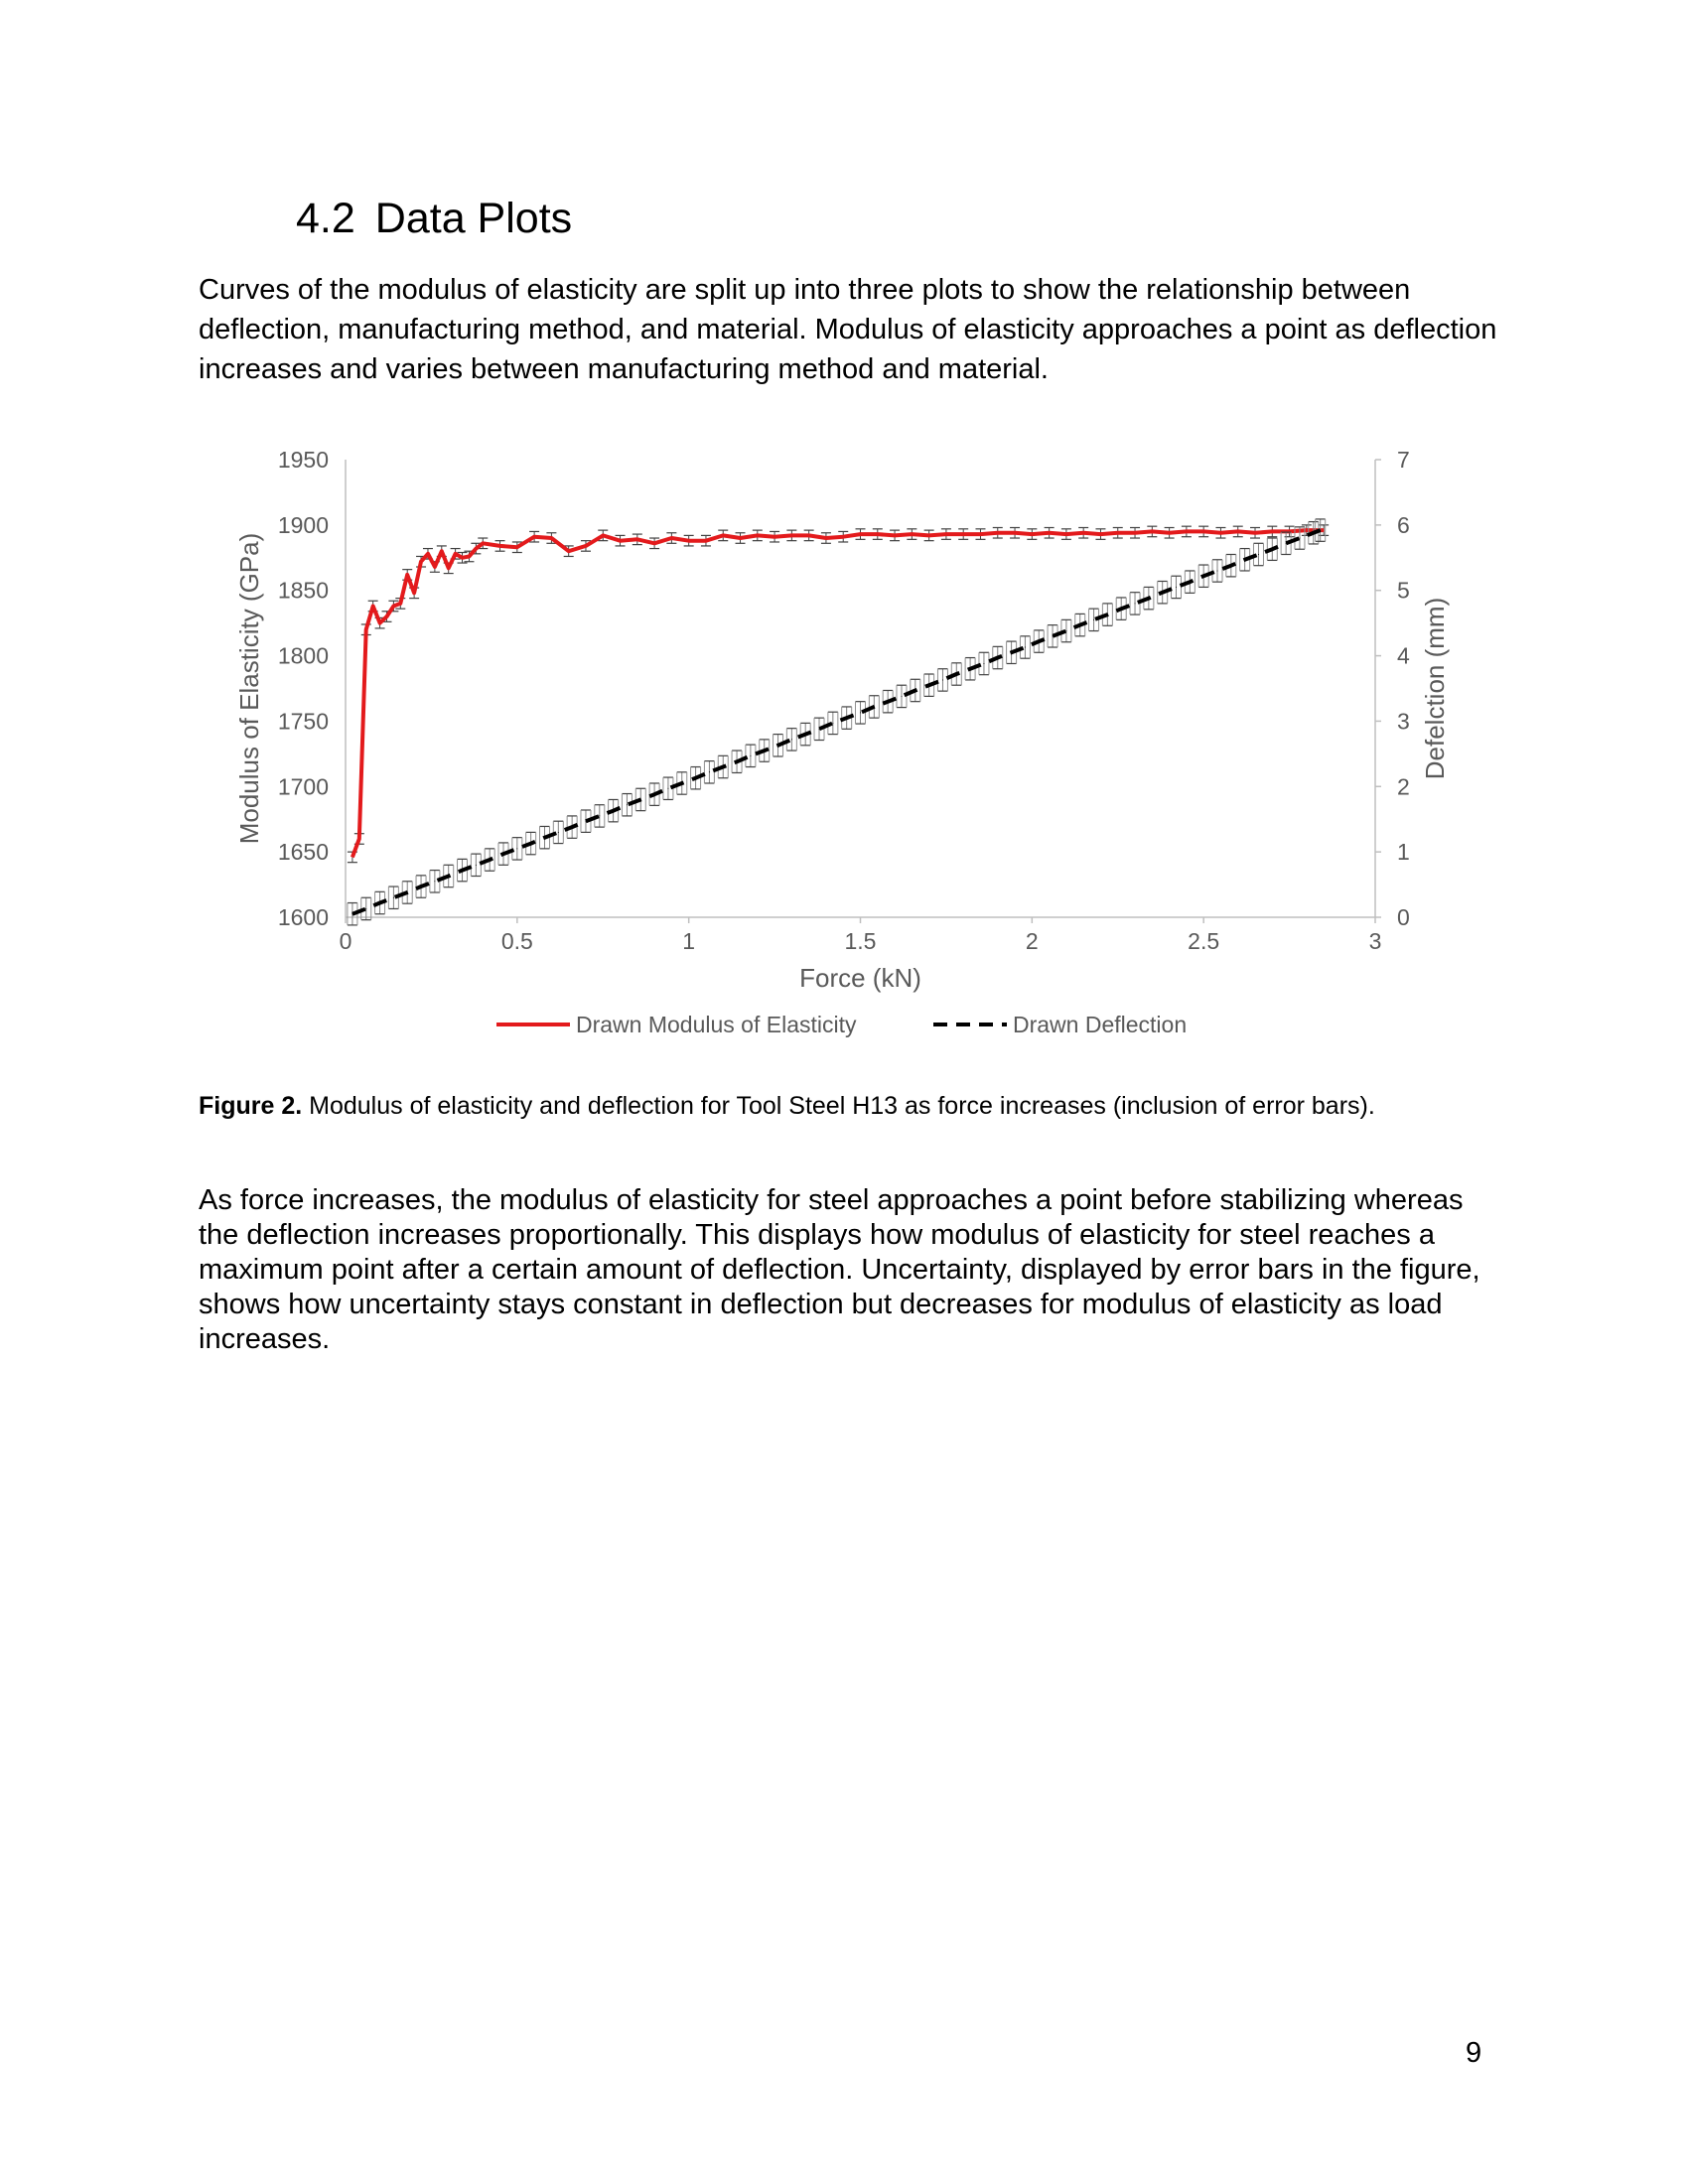 The image size is (1688, 2184). What do you see at coordinates (1403, 525) in the screenshot?
I see `y-tick-label-right: 6` at bounding box center [1403, 525].